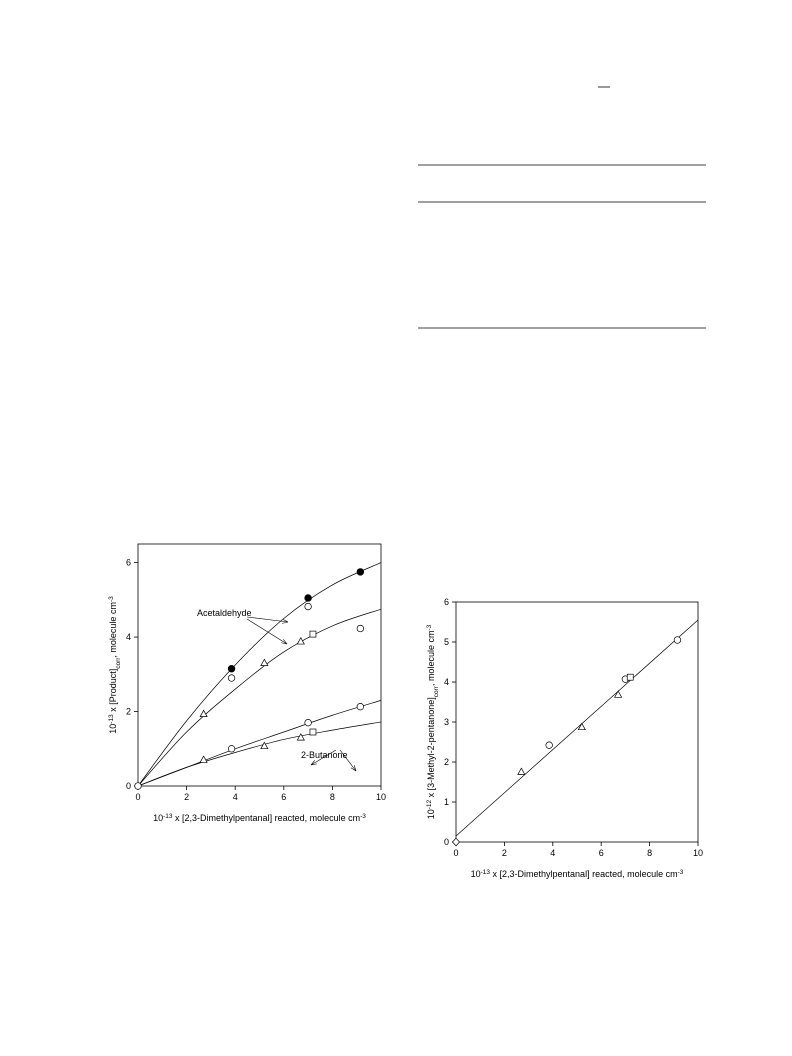  I want to click on axis-label: 10-13 x [Product]corr, molecule cm-3, so click(115, 665).